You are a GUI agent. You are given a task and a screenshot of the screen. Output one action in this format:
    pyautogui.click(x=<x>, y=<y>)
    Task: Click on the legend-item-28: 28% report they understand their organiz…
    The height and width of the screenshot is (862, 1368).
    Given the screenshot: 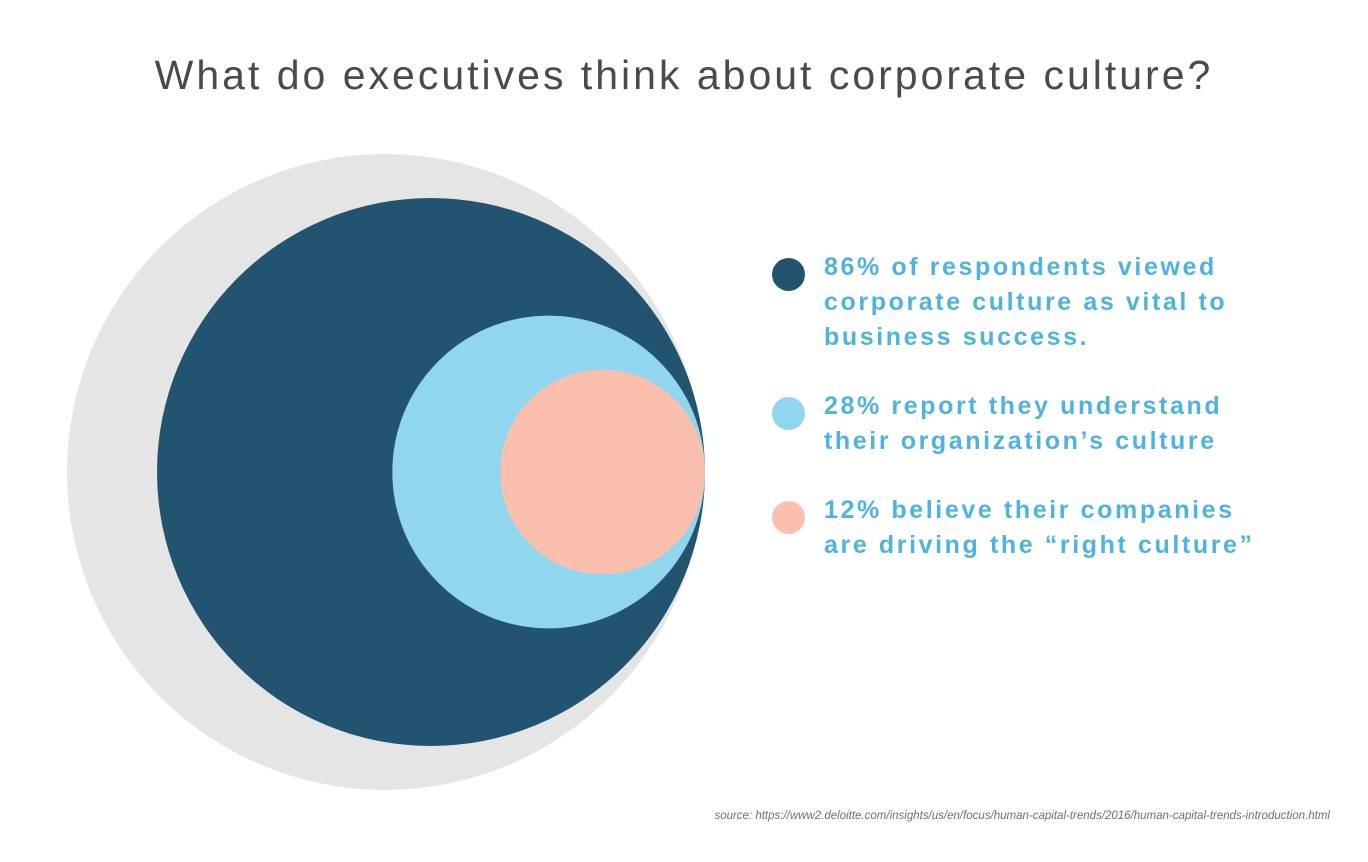 What is the action you would take?
    pyautogui.click(x=1052, y=424)
    